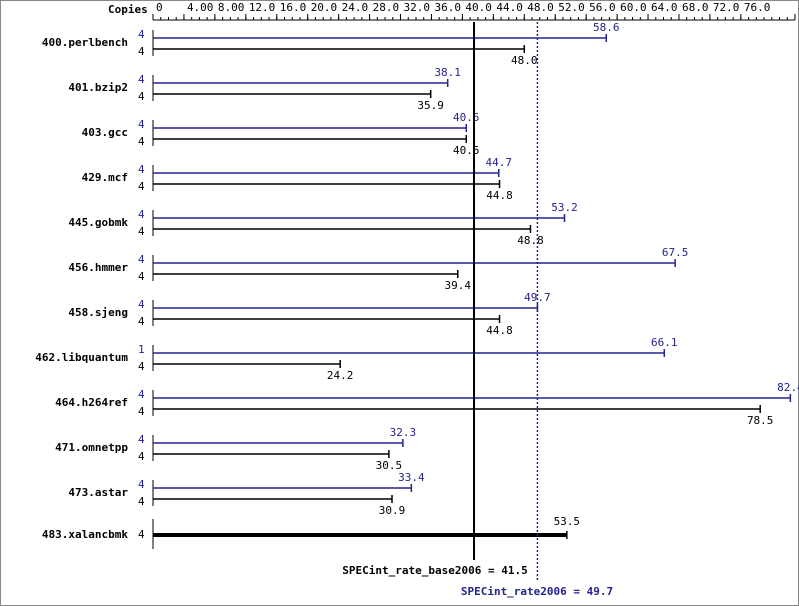  Describe the element at coordinates (98, 87) in the screenshot. I see `benchmark-label: 401.bzip2` at that location.